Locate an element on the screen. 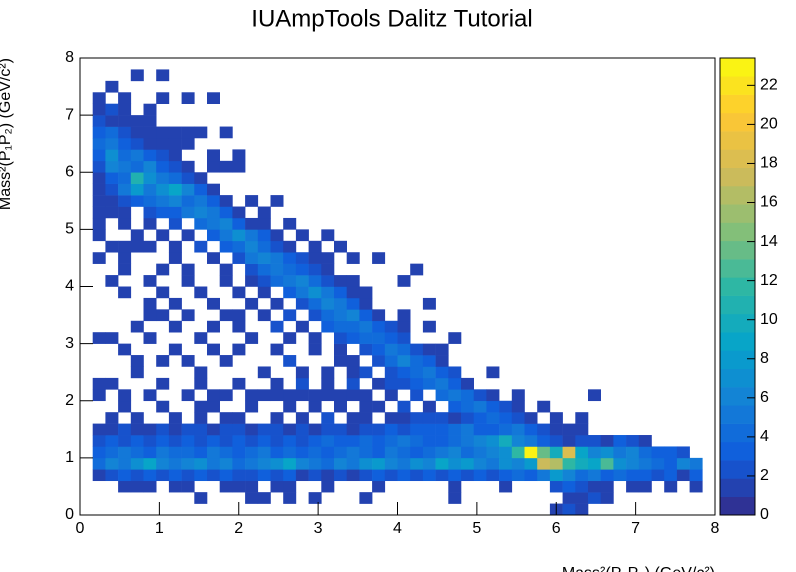 The height and width of the screenshot is (572, 796). colorbar-tick-label: 20 is located at coordinates (769, 124).